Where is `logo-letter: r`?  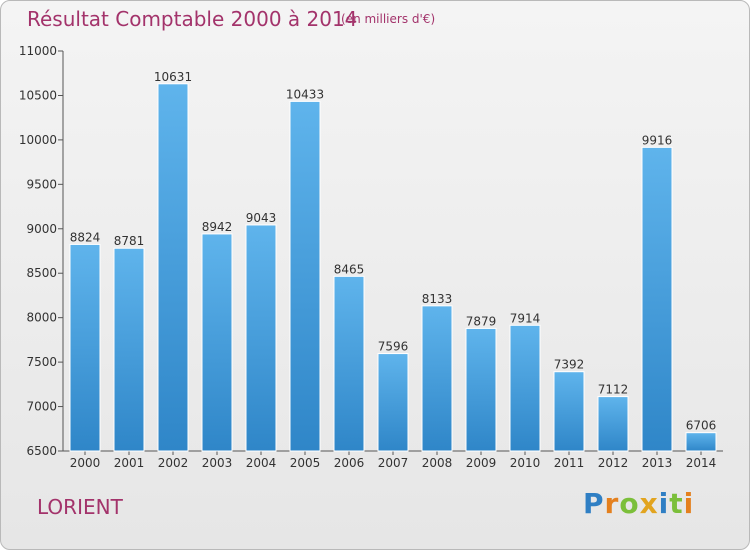 logo-letter: r is located at coordinates (612, 503).